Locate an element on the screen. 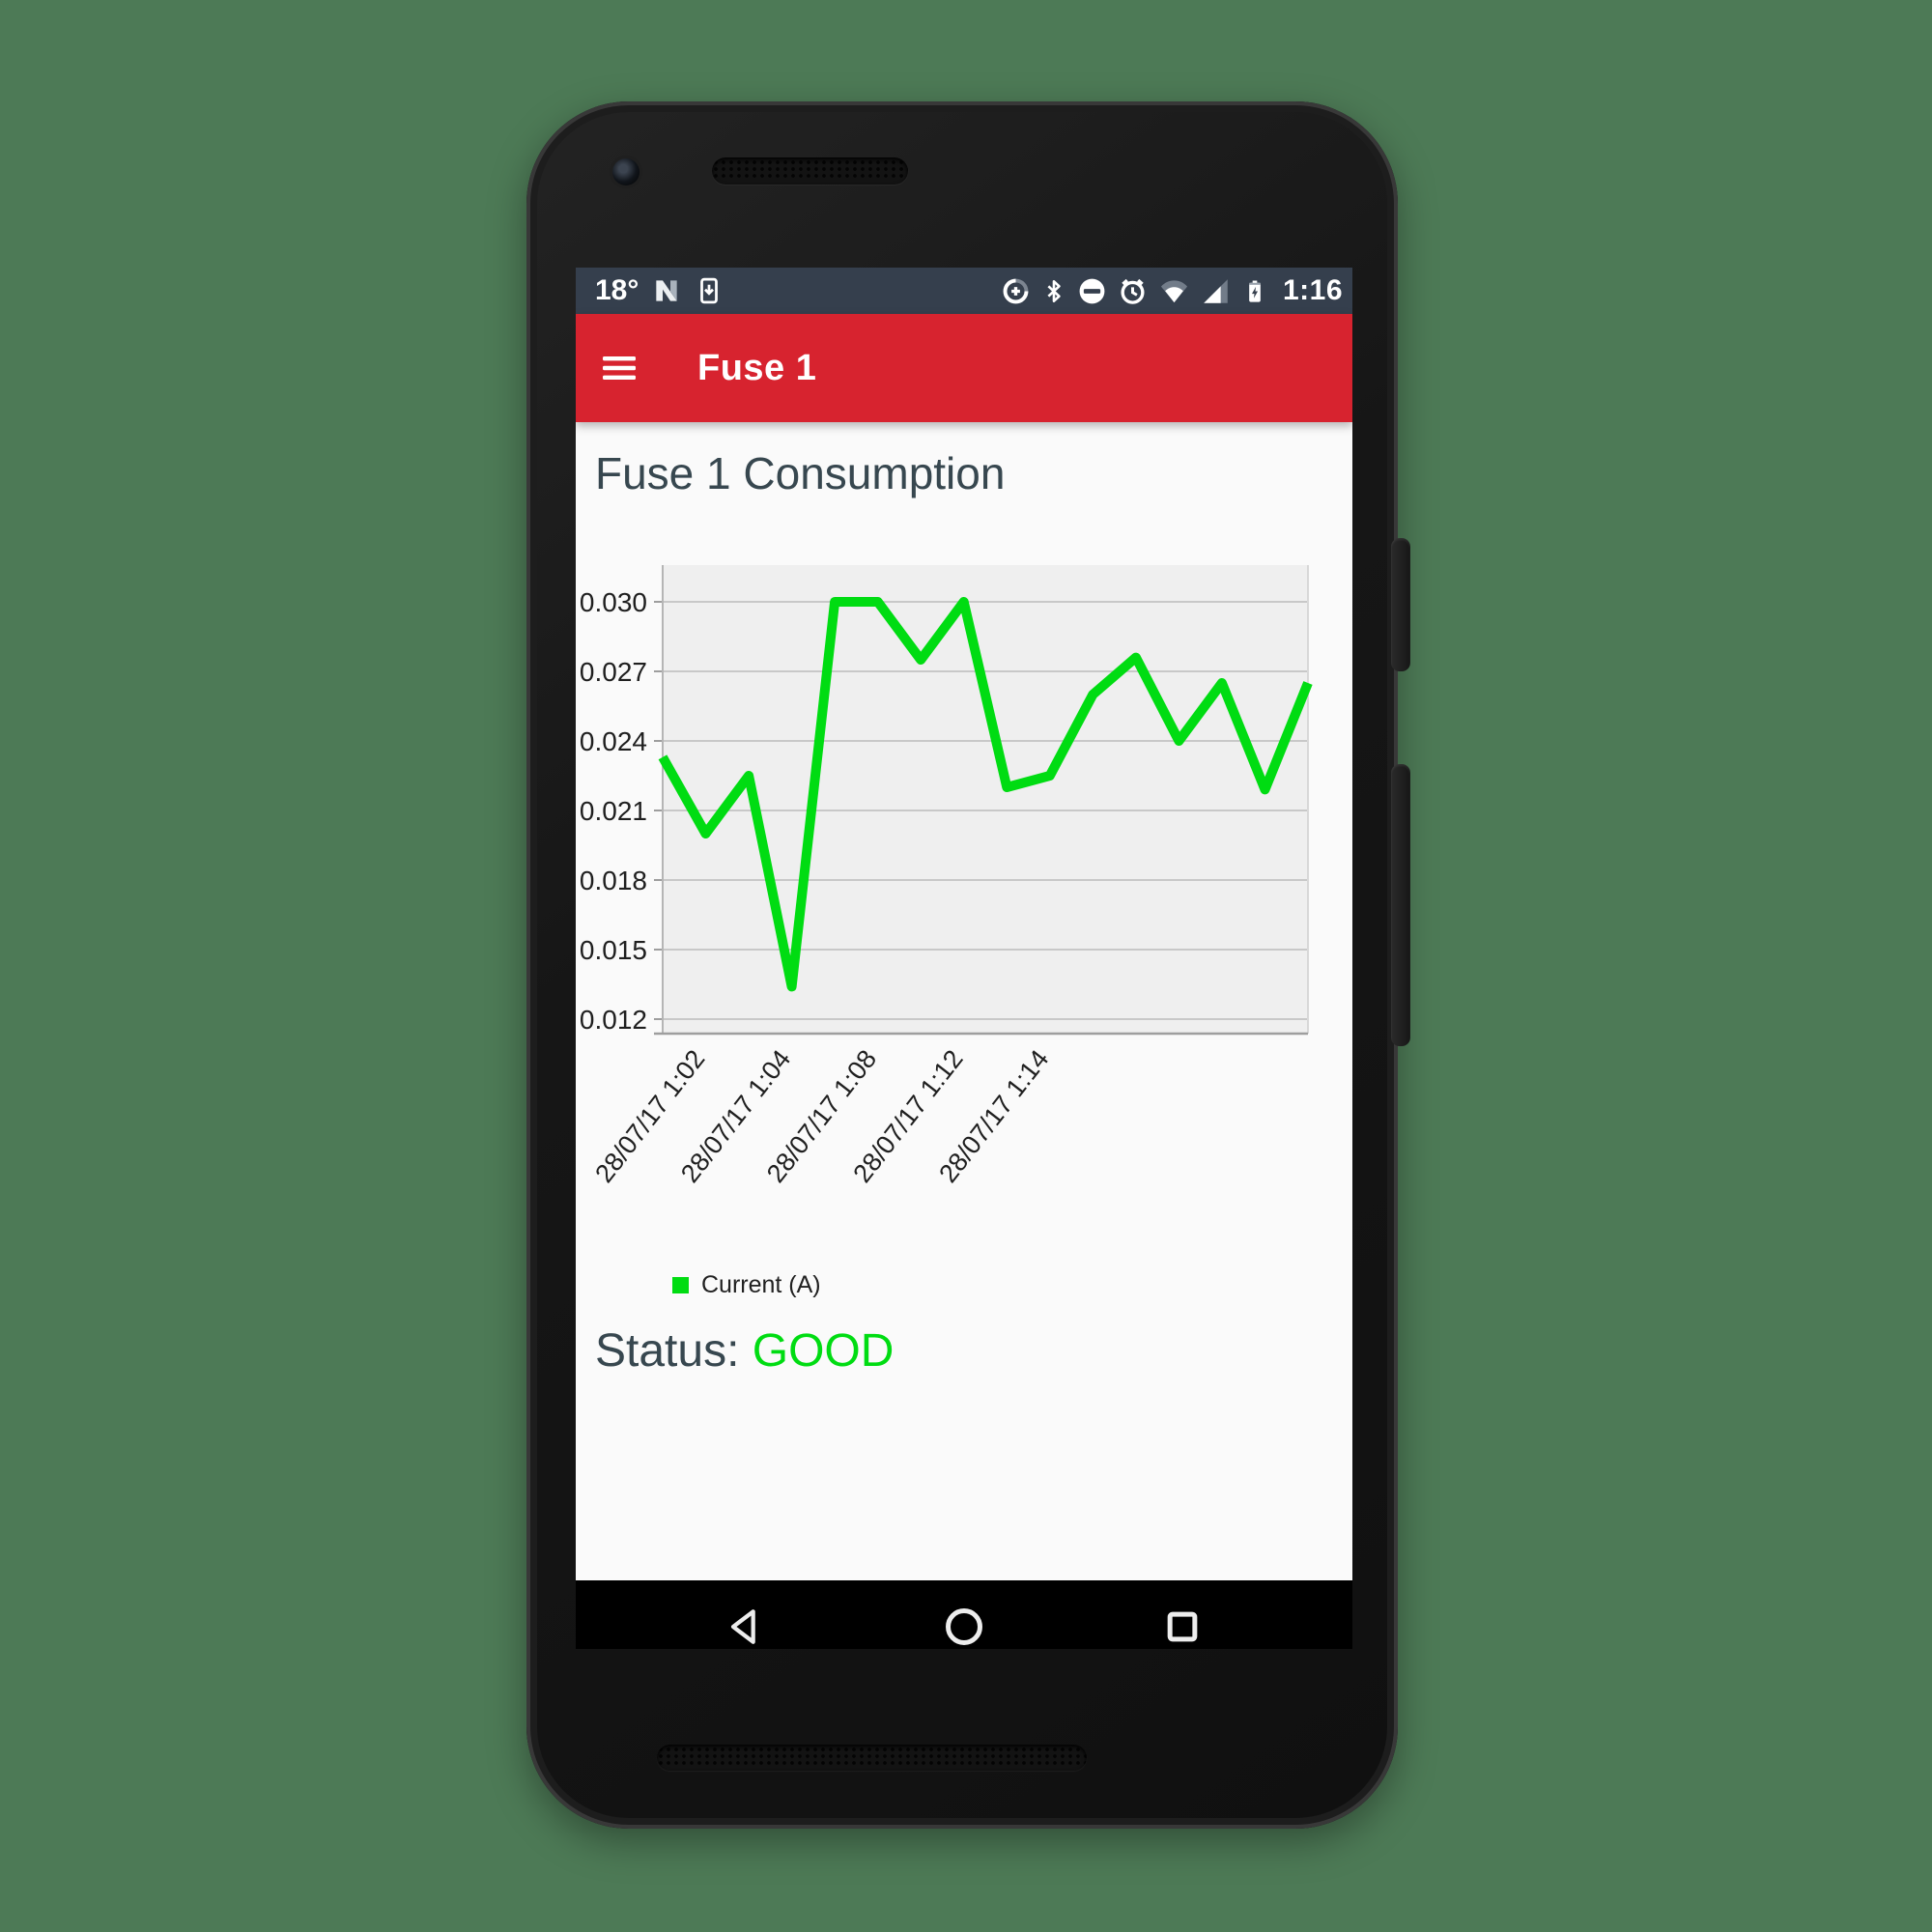 The width and height of the screenshot is (1932, 1932). system-update-download-icon is located at coordinates (709, 290).